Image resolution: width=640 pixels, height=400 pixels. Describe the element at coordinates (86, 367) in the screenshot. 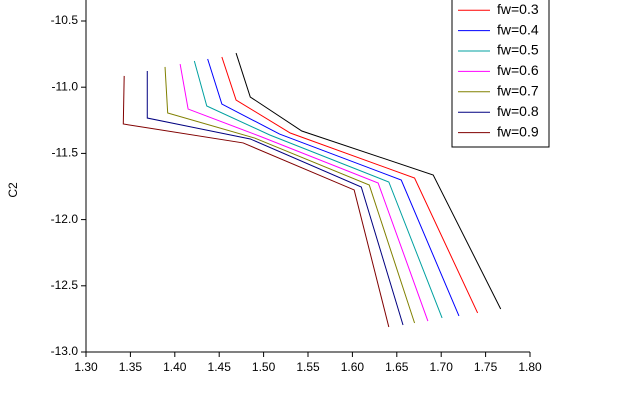

I see `x-tick-label: 1.30` at that location.